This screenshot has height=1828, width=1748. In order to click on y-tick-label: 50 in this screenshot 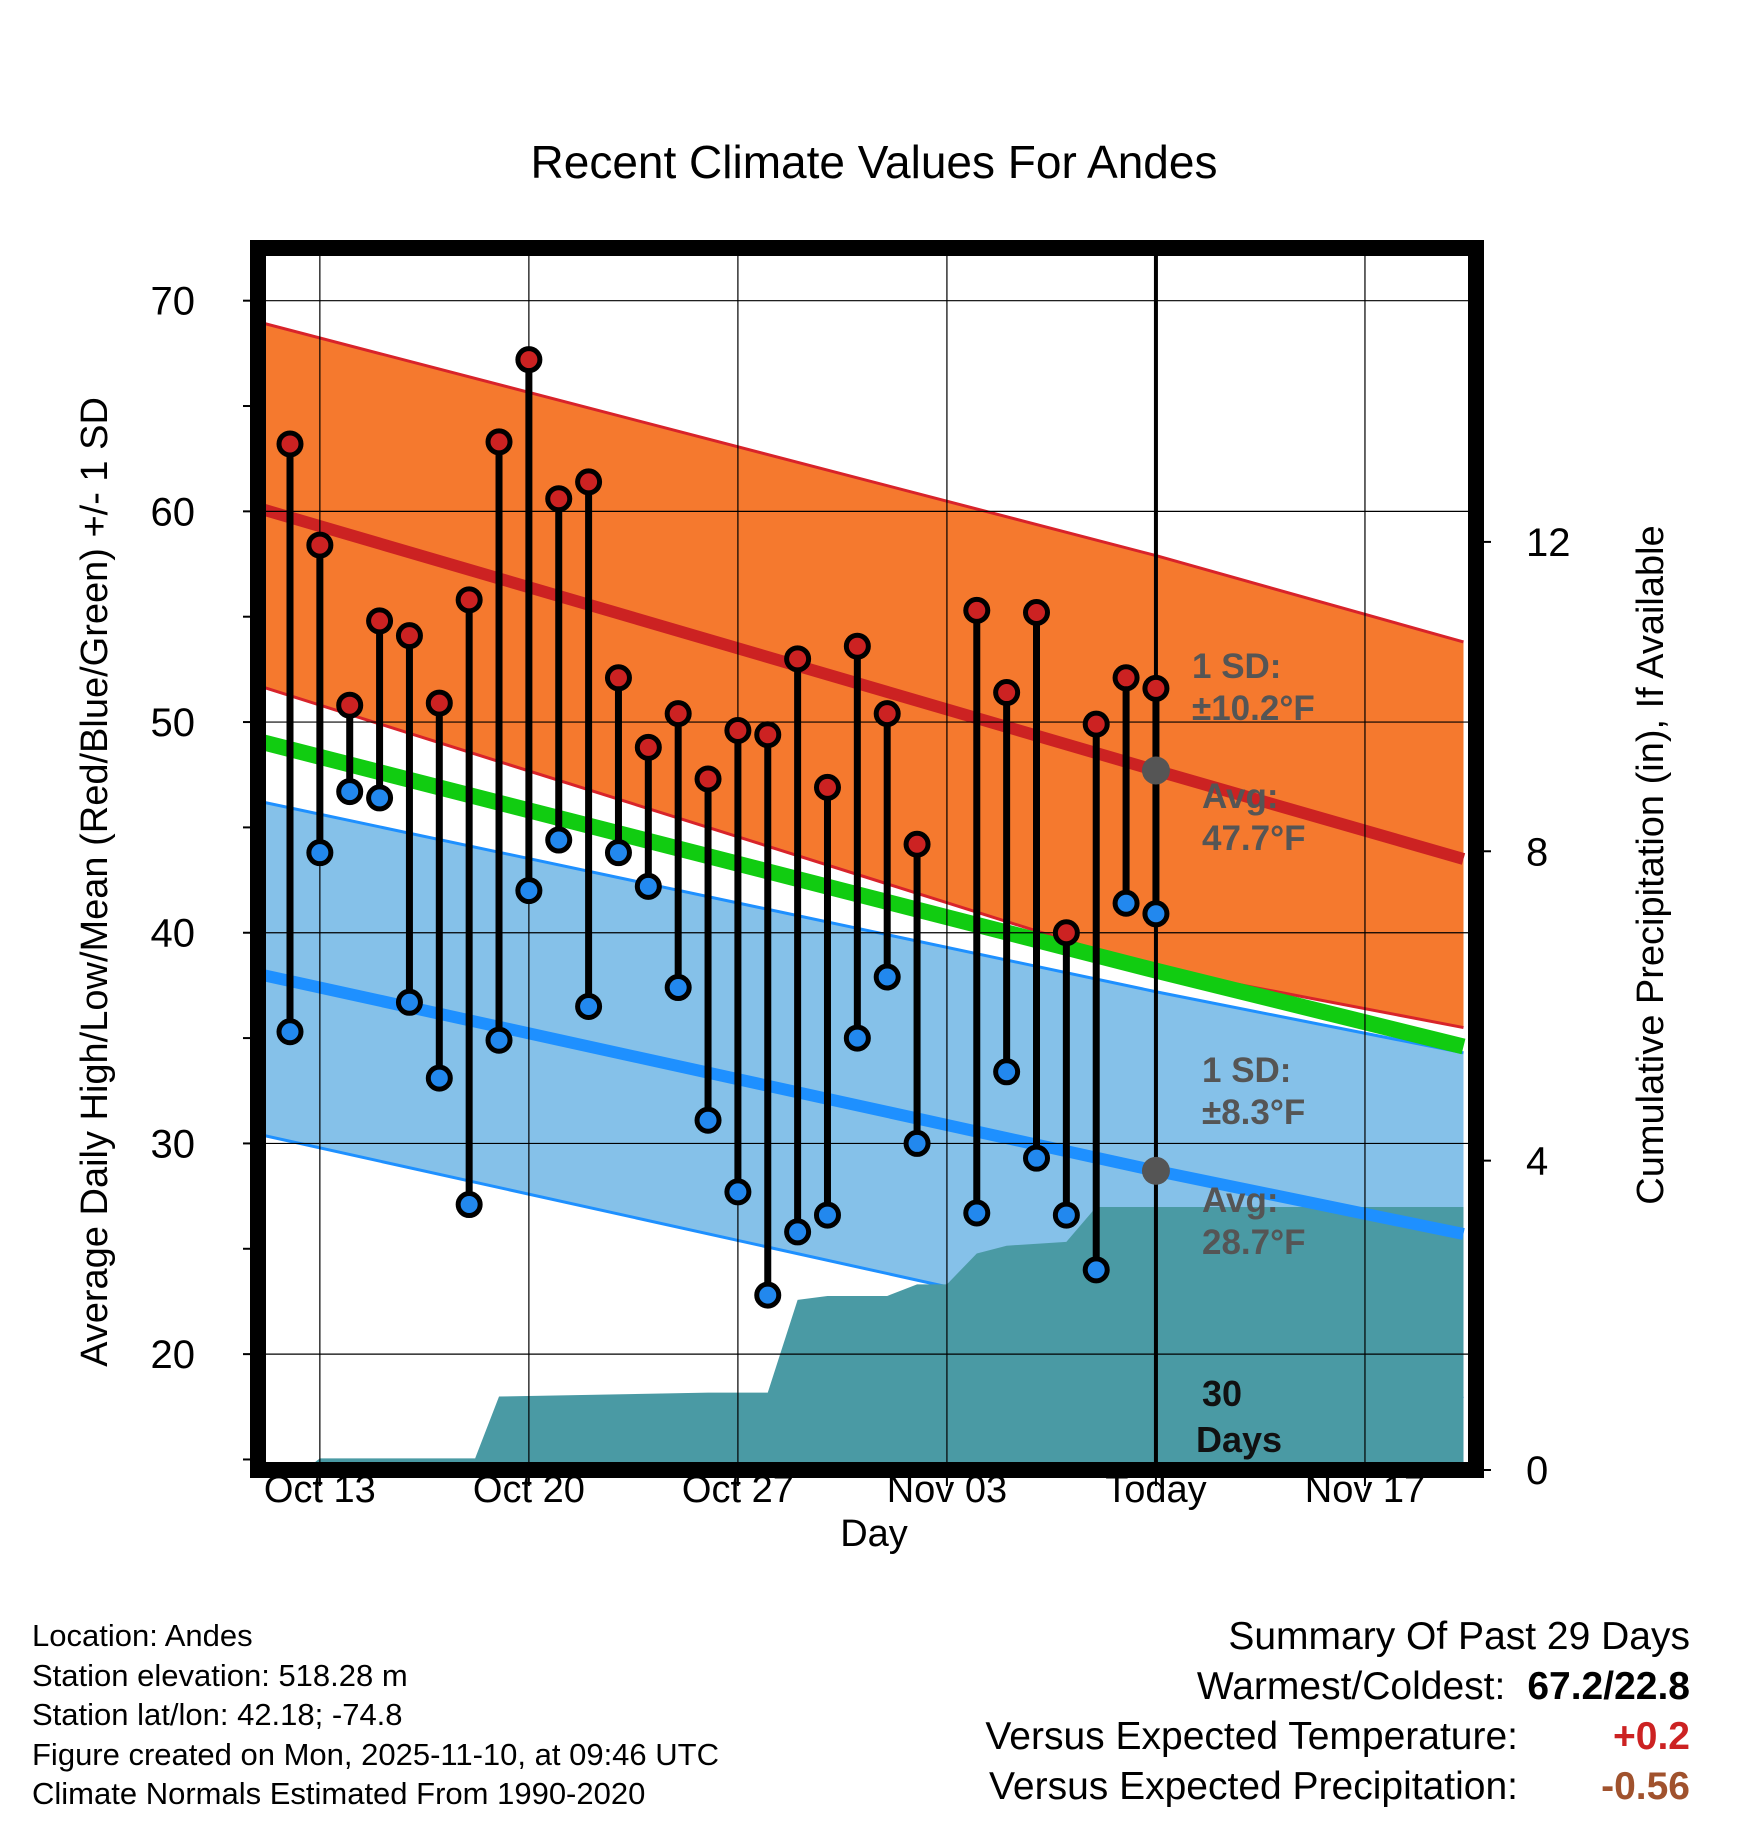, I will do `click(173, 723)`.